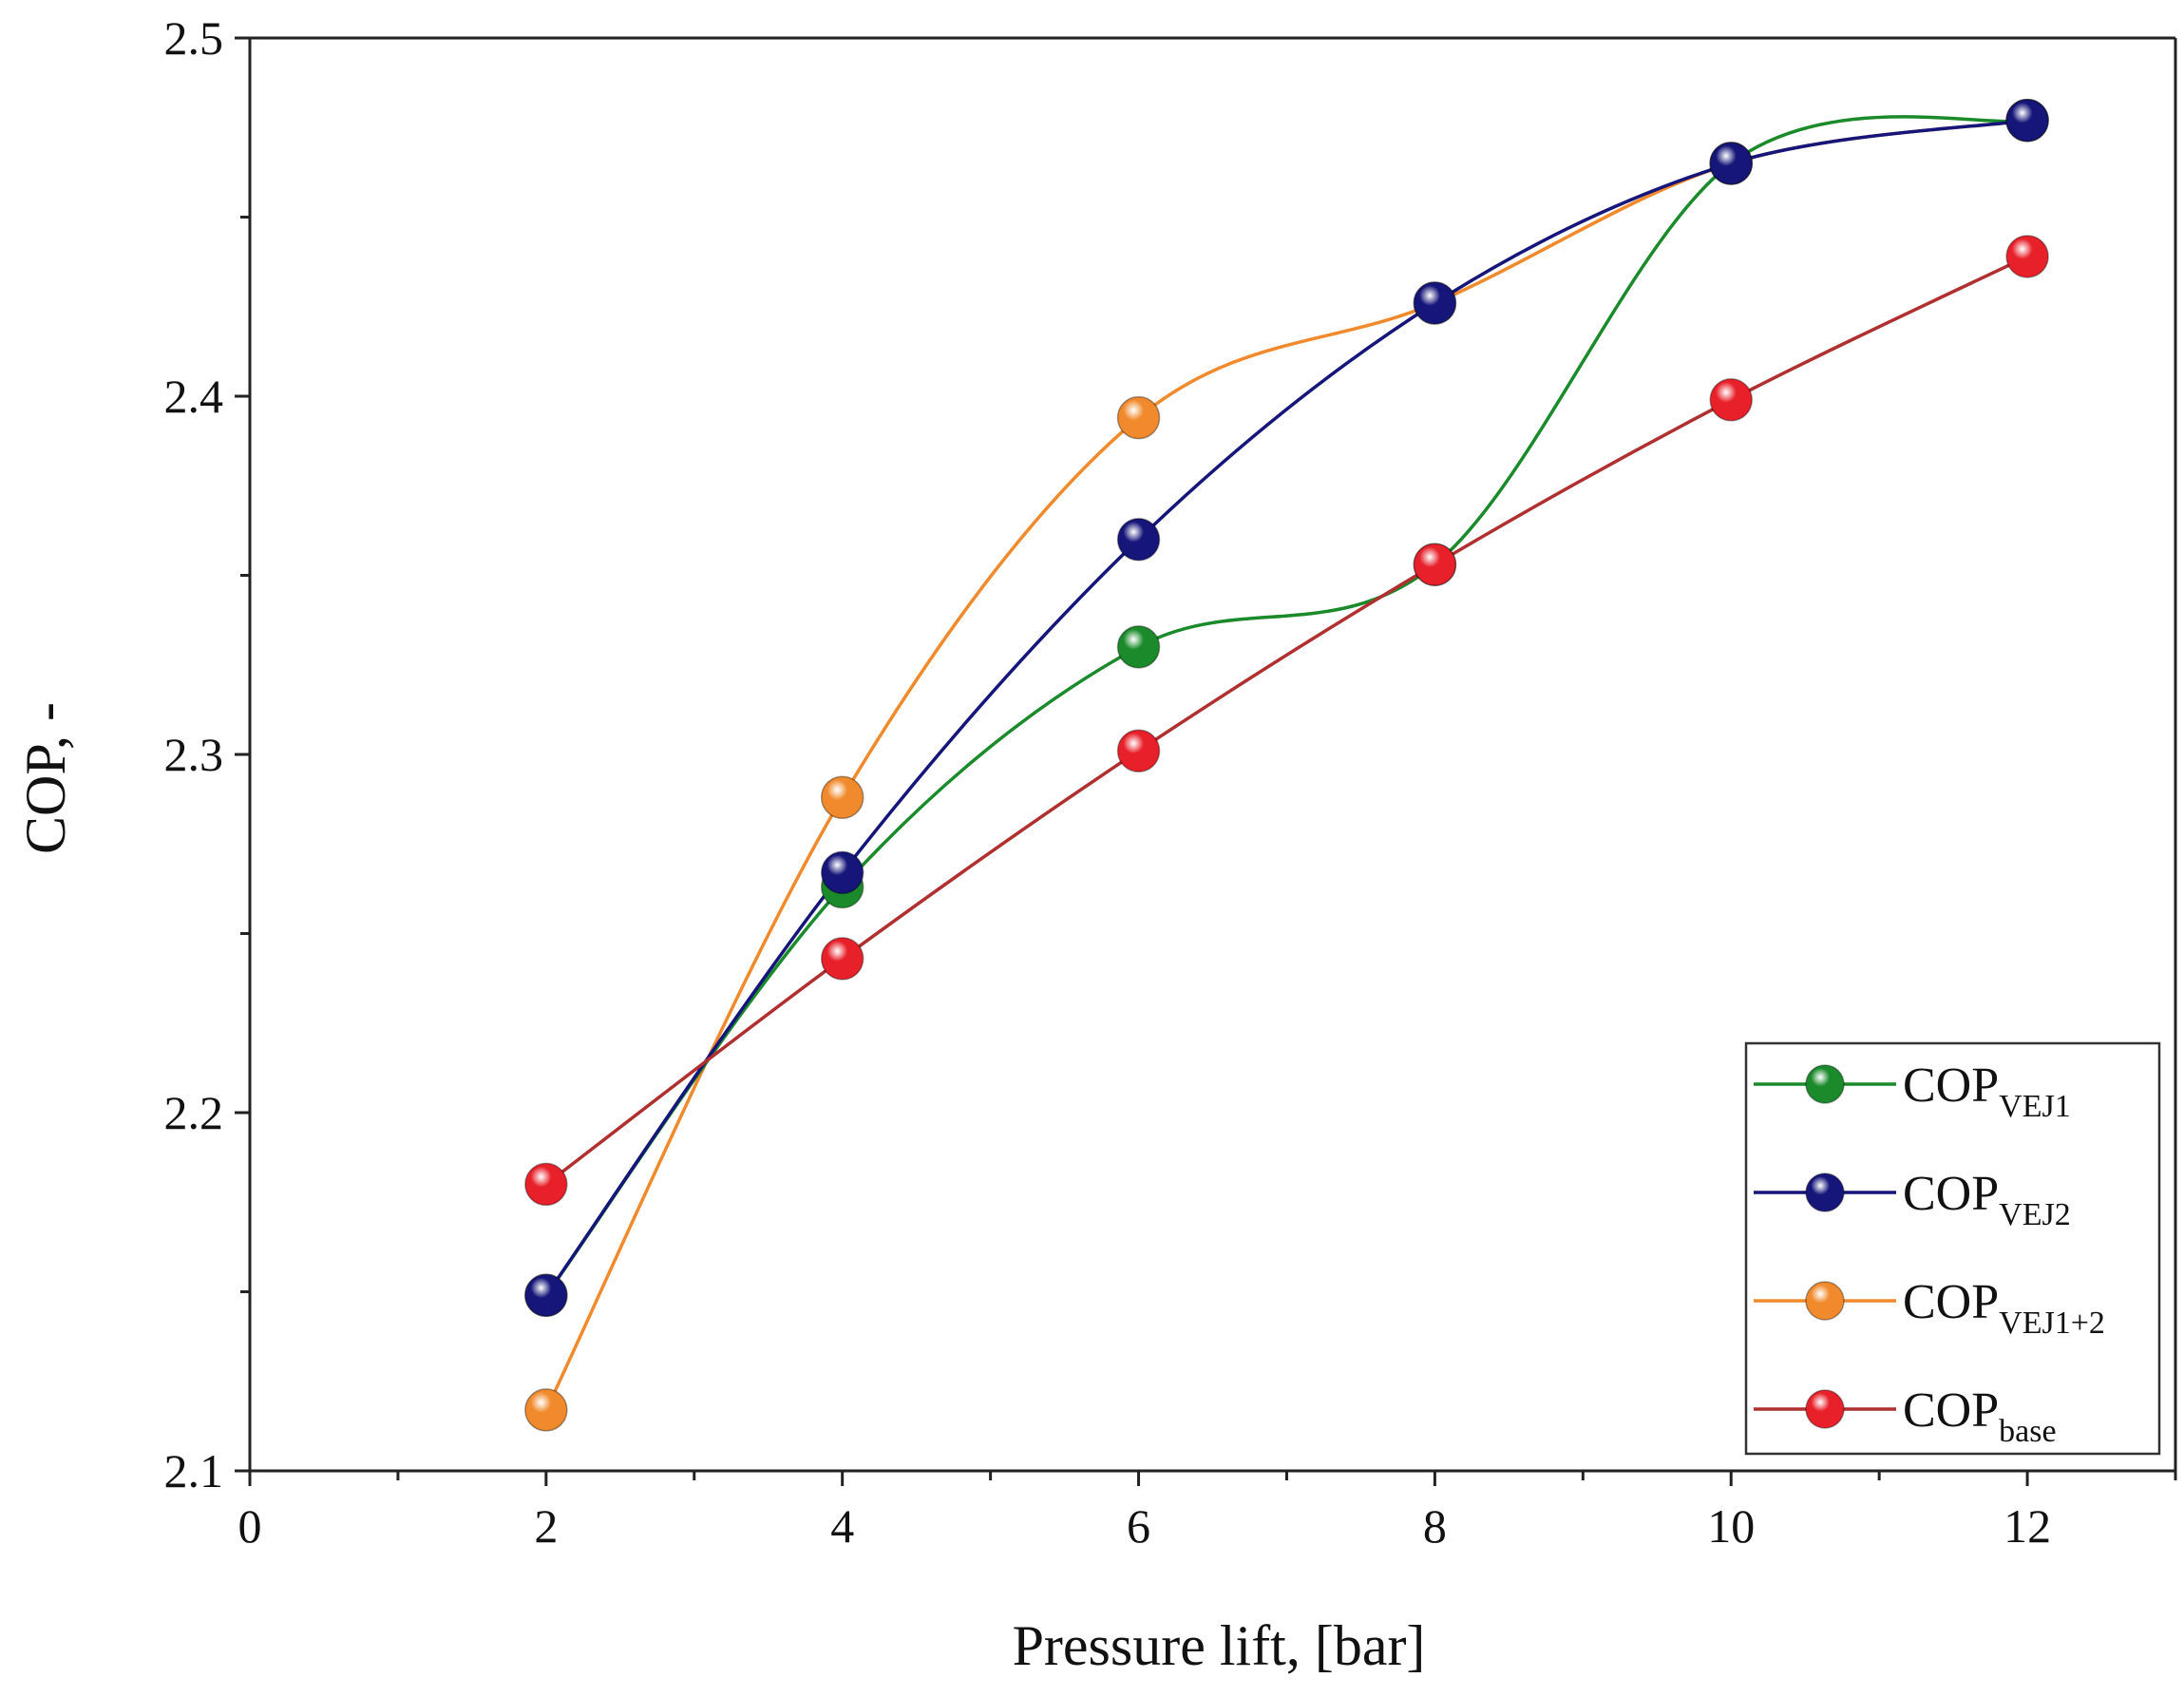 The height and width of the screenshot is (1697, 2184). Describe the element at coordinates (546, 1526) in the screenshot. I see `x-tick-label: 2` at that location.